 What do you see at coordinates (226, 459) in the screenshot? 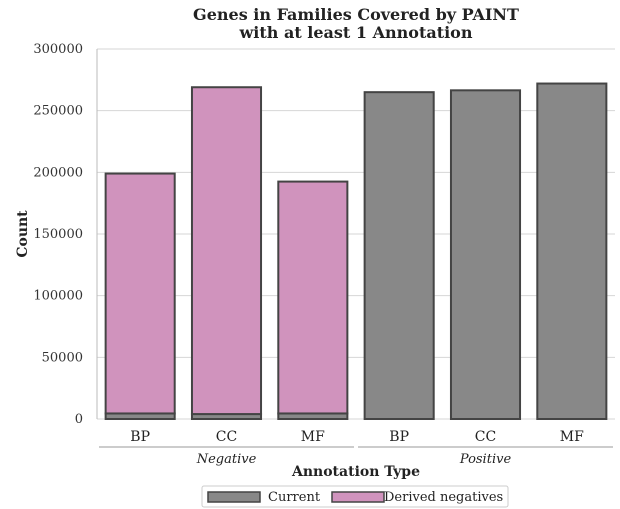
I see `group-label: Negative` at bounding box center [226, 459].